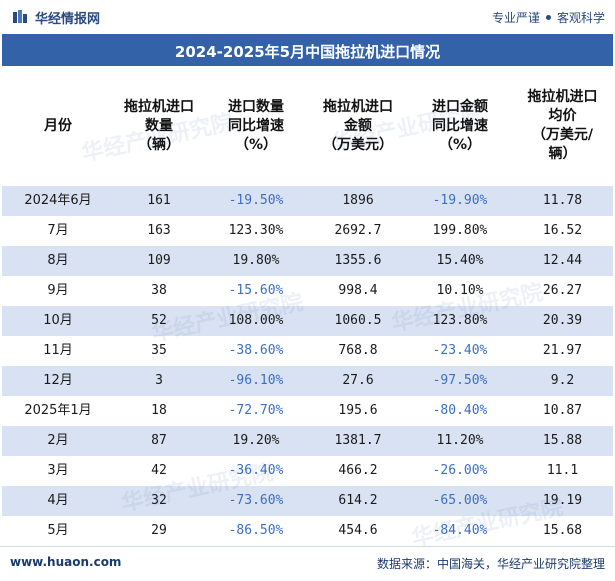  I want to click on cell-month: 2024年6月, so click(58, 200).